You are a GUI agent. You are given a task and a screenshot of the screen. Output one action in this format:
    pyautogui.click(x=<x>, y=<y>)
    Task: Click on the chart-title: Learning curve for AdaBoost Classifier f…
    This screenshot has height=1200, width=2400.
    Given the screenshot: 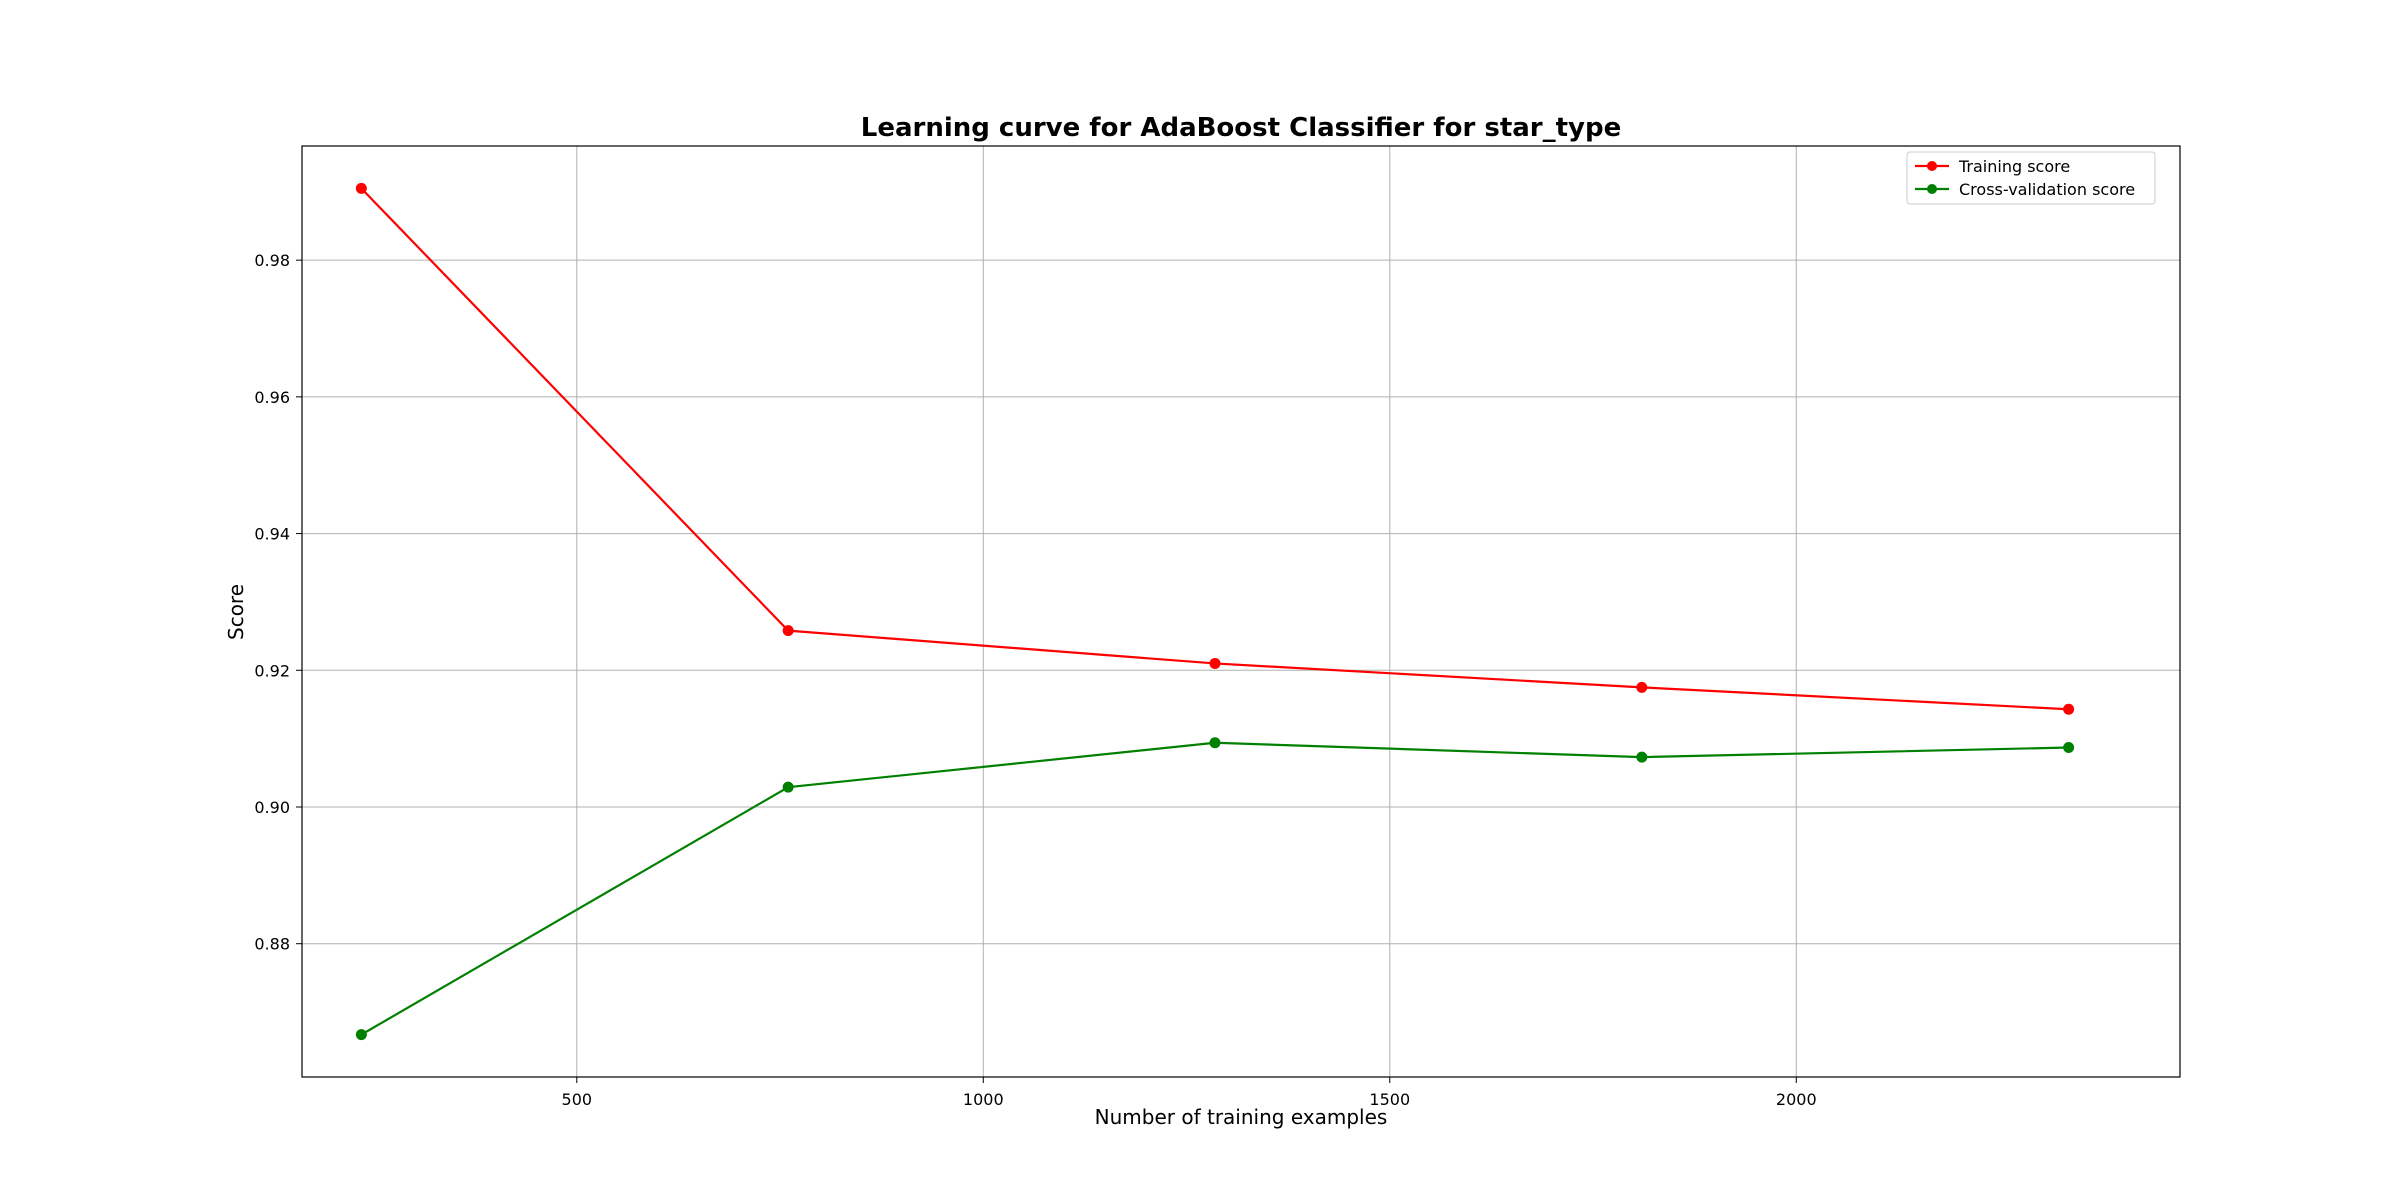 What is the action you would take?
    pyautogui.click(x=1241, y=128)
    